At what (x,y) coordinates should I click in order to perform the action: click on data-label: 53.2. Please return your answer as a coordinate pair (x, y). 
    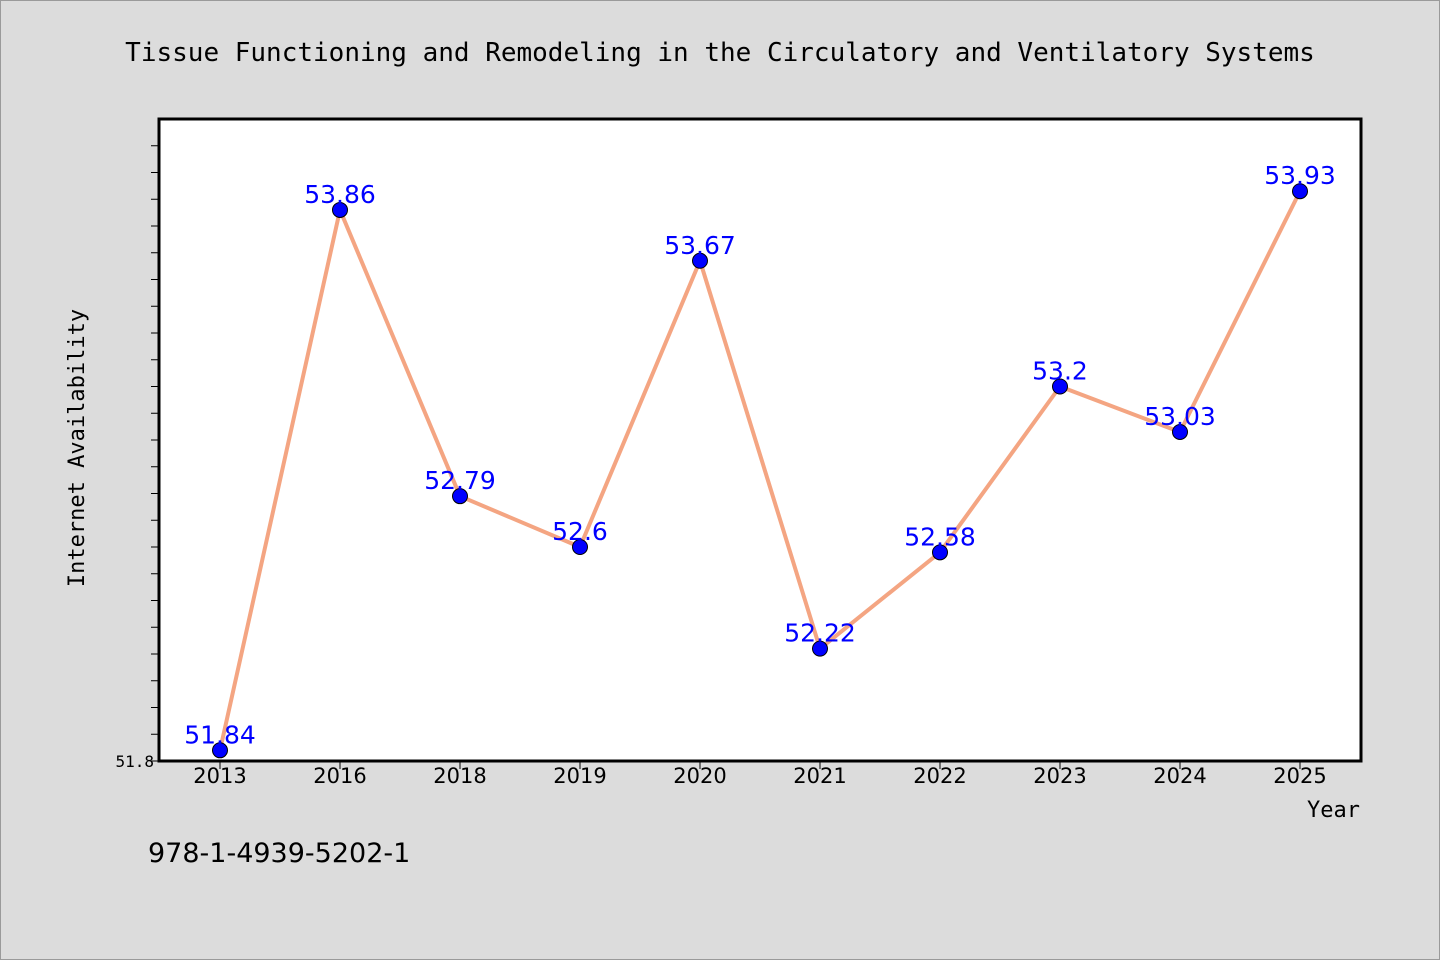
    Looking at the image, I should click on (1060, 371).